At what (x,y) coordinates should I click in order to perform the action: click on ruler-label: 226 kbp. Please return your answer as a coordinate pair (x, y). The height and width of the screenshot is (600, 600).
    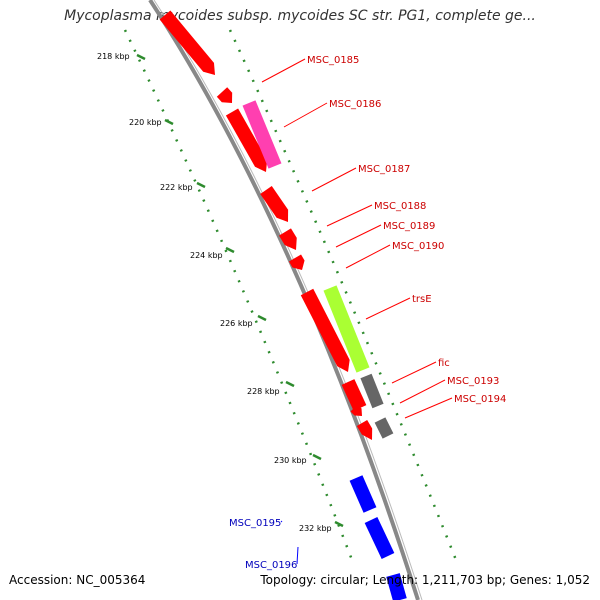
    Looking at the image, I should click on (236, 323).